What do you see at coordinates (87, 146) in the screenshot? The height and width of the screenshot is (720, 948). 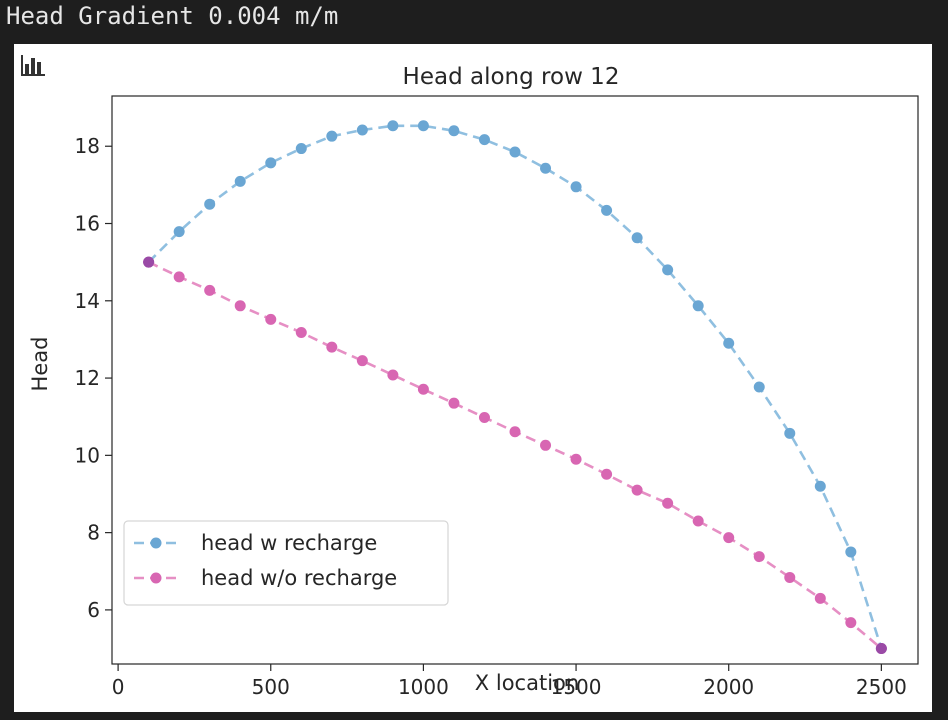 I see `y-tick-label: 18` at bounding box center [87, 146].